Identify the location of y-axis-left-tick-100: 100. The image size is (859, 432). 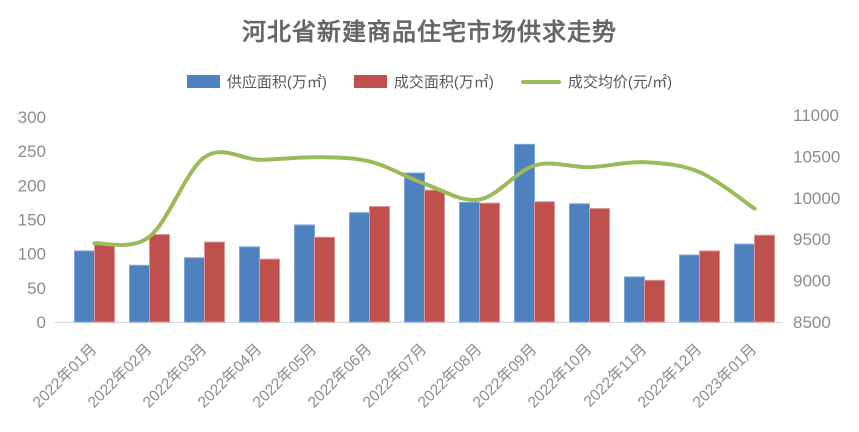
(32, 254).